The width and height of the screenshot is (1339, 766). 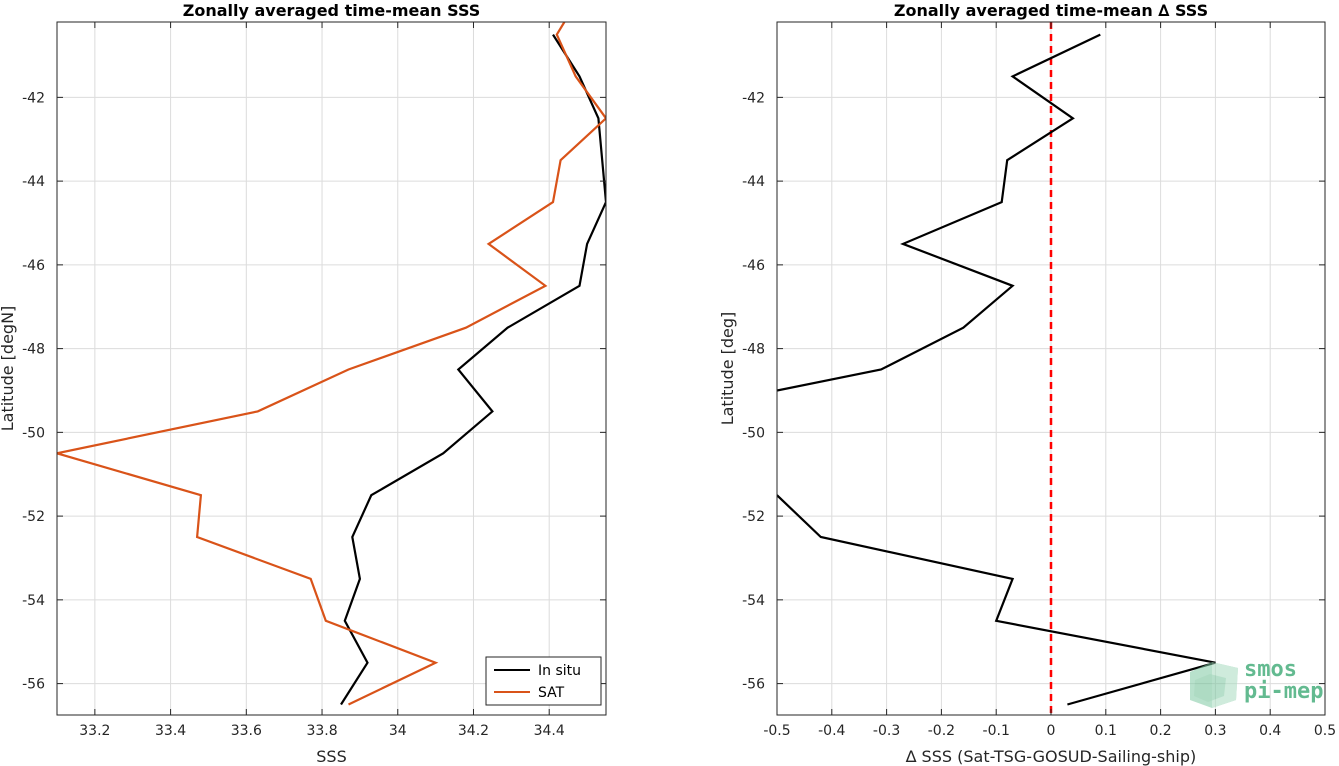 I want to click on x-tick-label: -0.4, so click(x=831, y=731).